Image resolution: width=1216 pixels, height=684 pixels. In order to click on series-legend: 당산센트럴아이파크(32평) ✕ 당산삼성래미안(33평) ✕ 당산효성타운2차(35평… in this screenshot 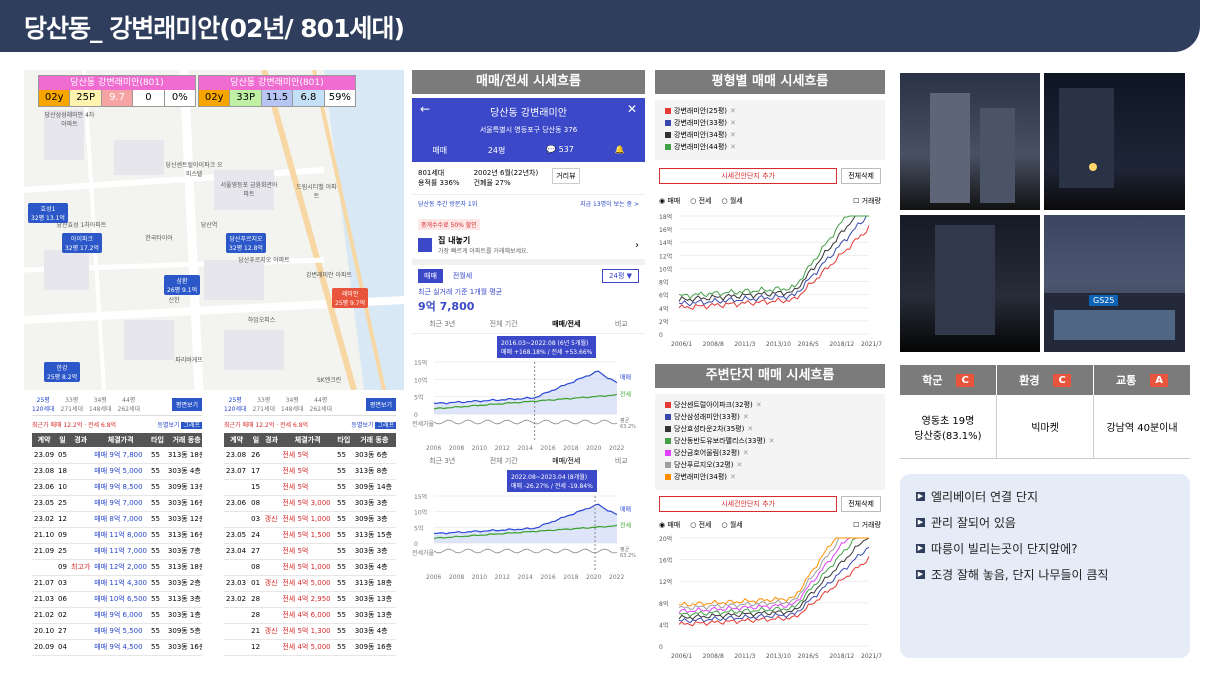, I will do `click(770, 442)`.